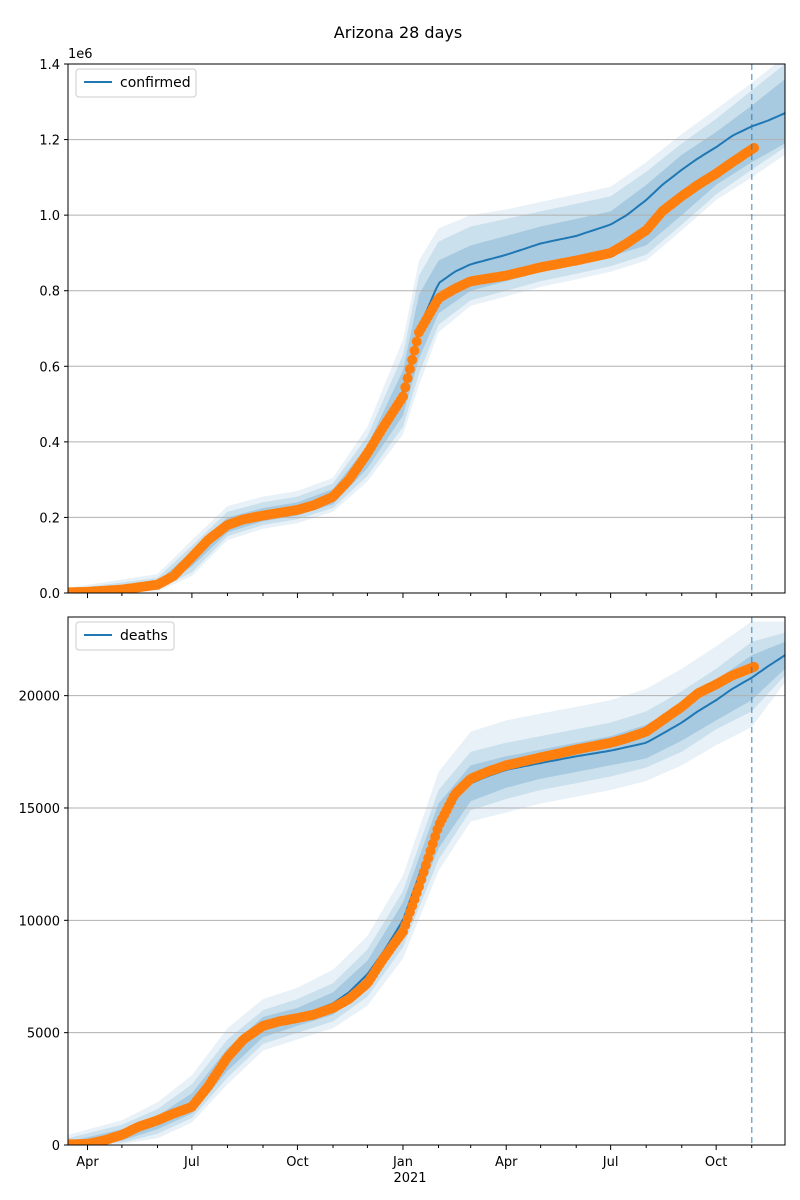 This screenshot has width=800, height=1200. Describe the element at coordinates (39, 809) in the screenshot. I see `y-tick-label: 15000` at that location.